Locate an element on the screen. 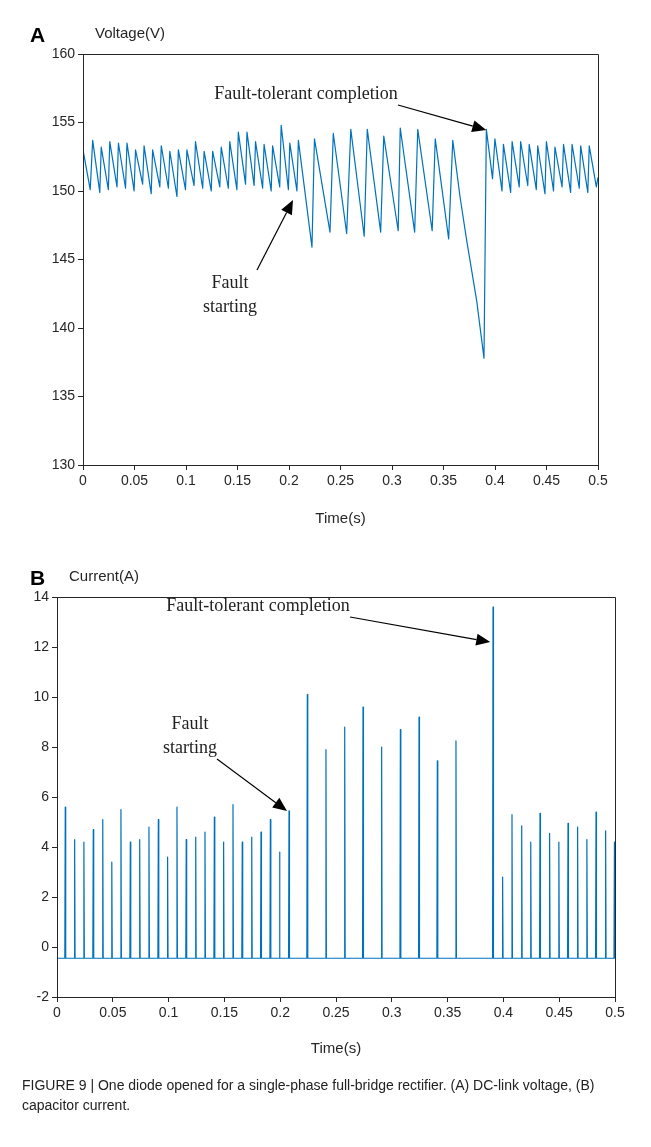 The height and width of the screenshot is (1147, 651). y-tick-label: 145 is located at coordinates (63, 258).